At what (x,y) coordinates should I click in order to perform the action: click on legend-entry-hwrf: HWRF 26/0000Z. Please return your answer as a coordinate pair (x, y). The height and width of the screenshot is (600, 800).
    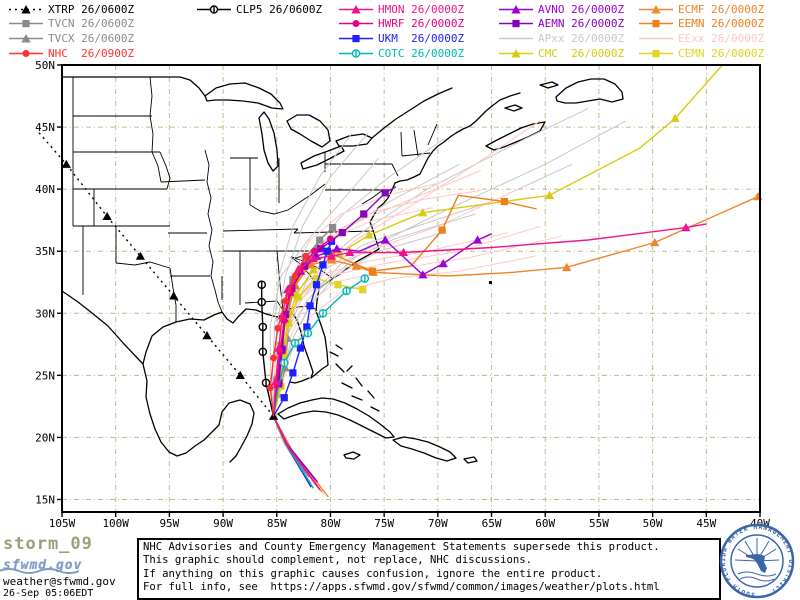
    Looking at the image, I should click on (401, 24).